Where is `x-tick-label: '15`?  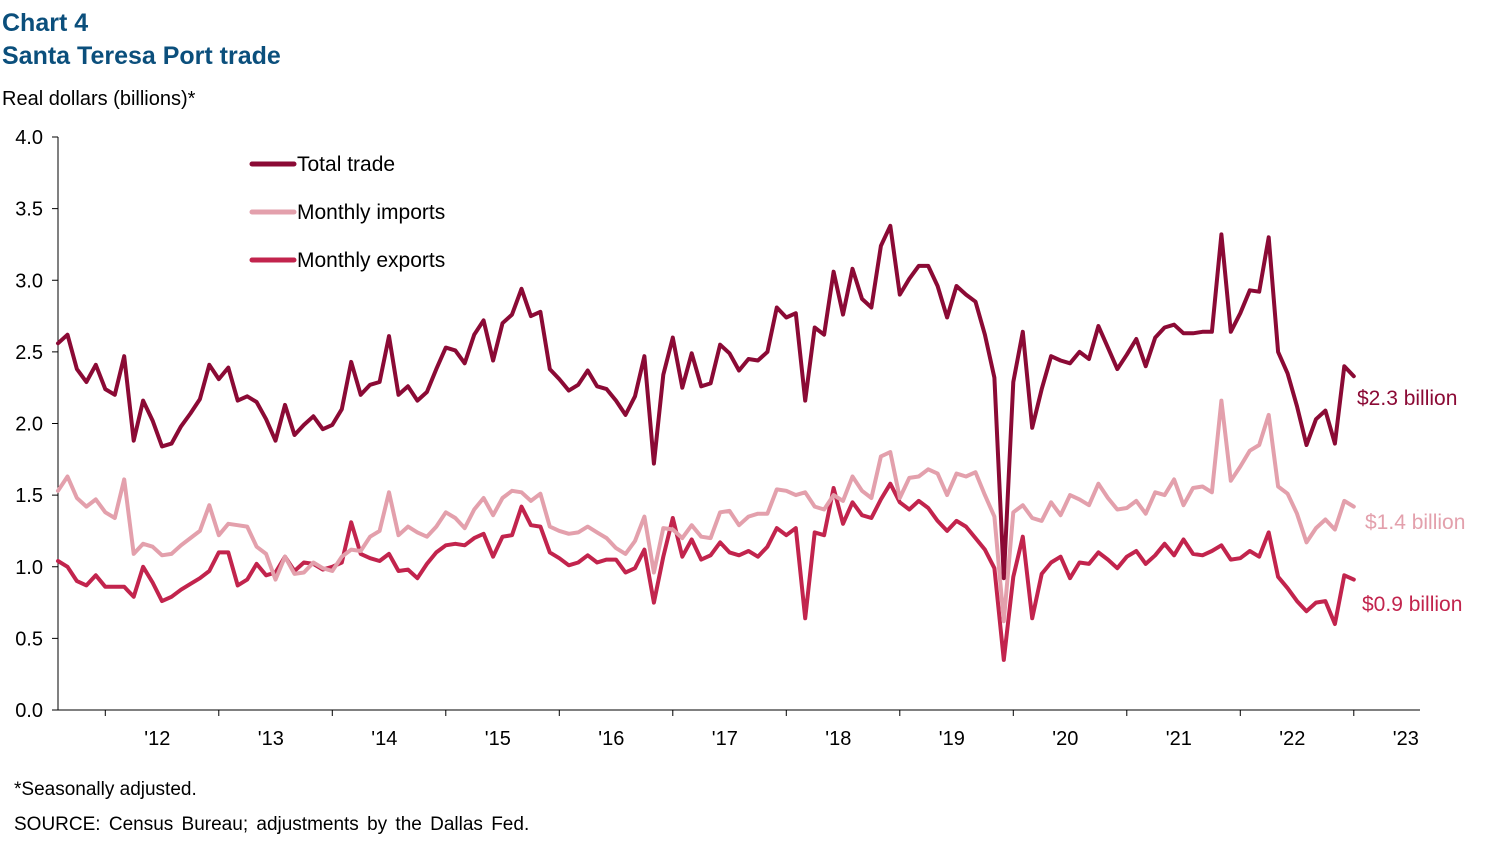
x-tick-label: '15 is located at coordinates (498, 739).